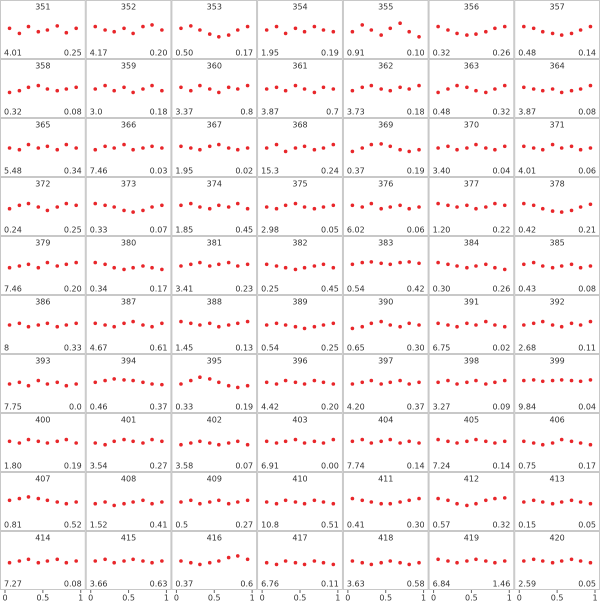 The height and width of the screenshot is (611, 600). What do you see at coordinates (13, 112) in the screenshot?
I see `panel-left-value: 0.32` at bounding box center [13, 112].